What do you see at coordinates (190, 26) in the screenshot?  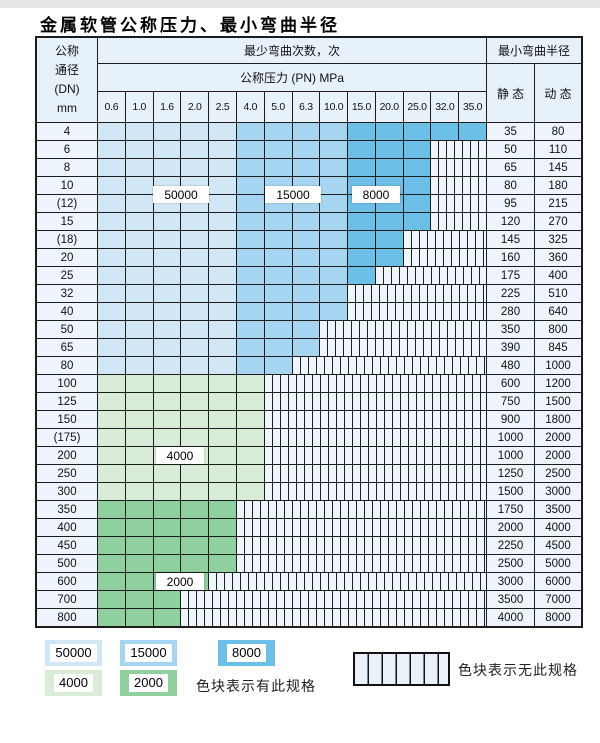 I see `page-title: 金属软管公称压力、最小弯曲半径` at bounding box center [190, 26].